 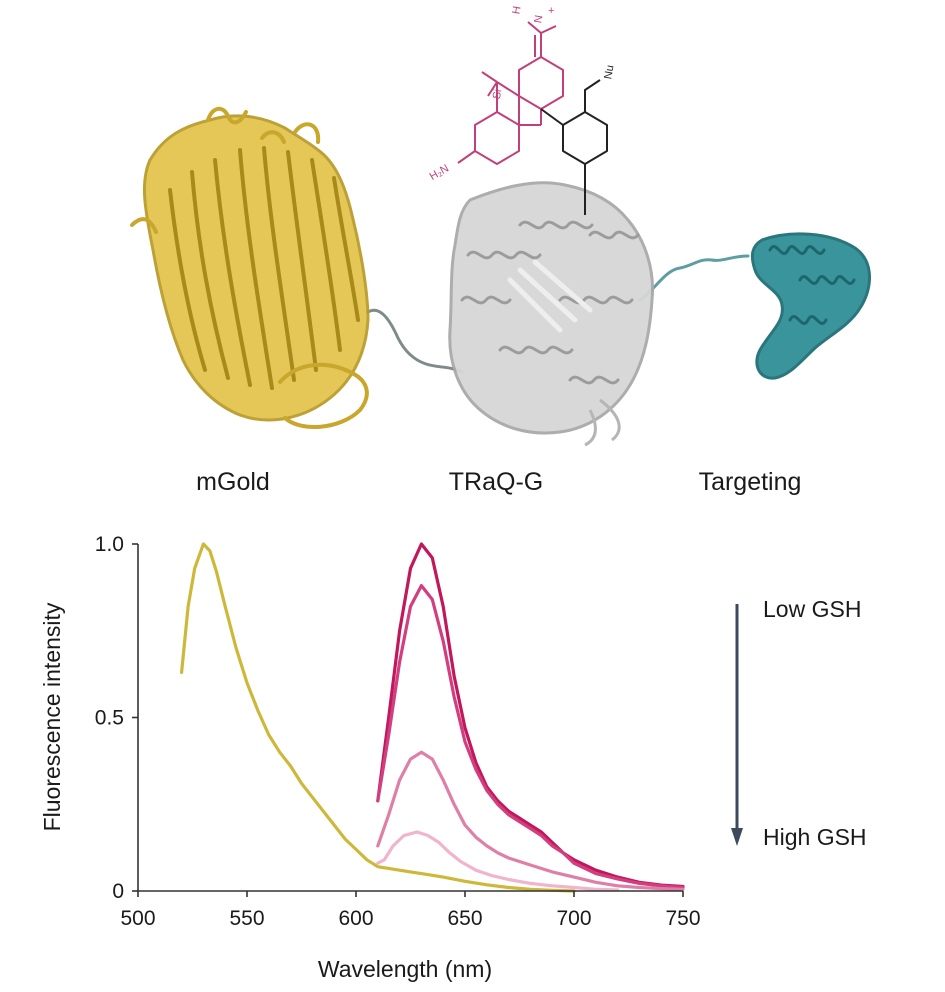 I want to click on x-tick-label: 650, so click(x=464, y=918).